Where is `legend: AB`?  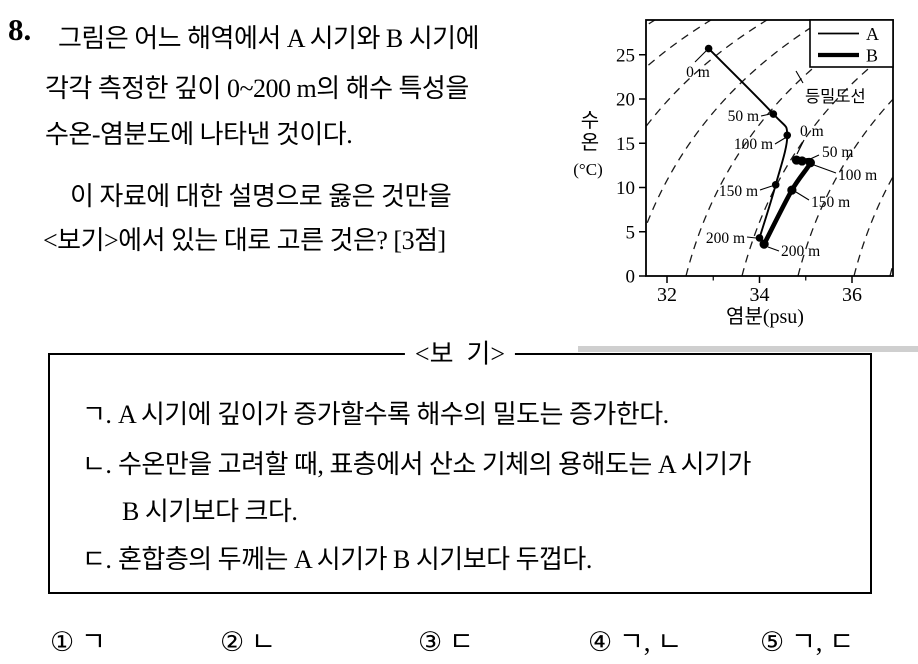
legend: AB is located at coordinates (851, 43).